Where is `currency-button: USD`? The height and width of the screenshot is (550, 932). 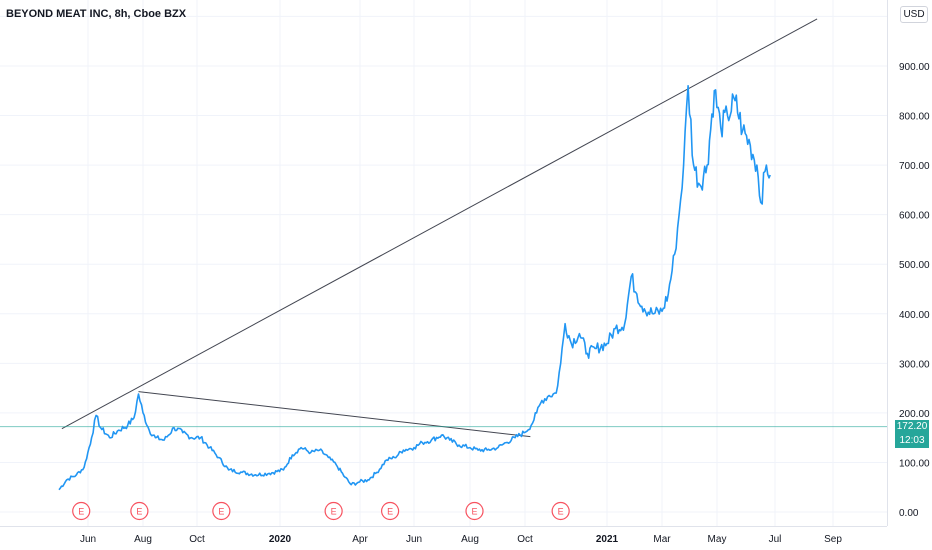 currency-button: USD is located at coordinates (914, 14).